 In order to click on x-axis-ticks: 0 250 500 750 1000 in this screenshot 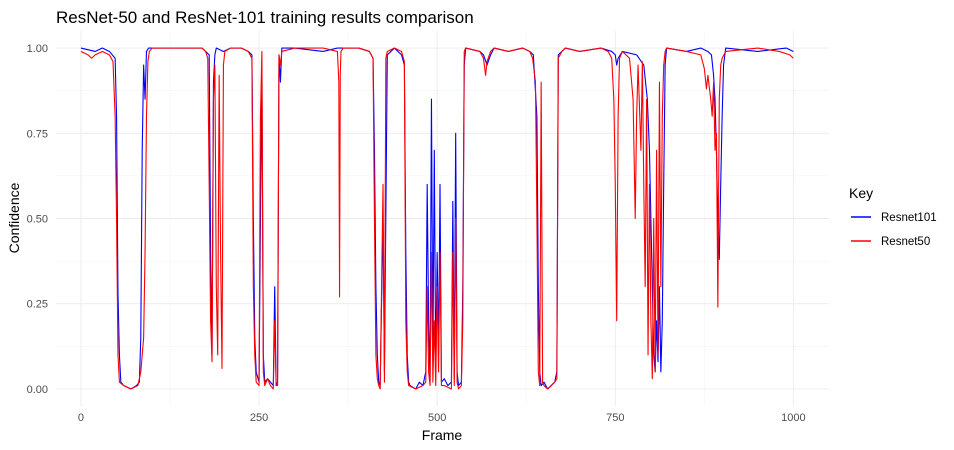, I will do `click(442, 418)`.